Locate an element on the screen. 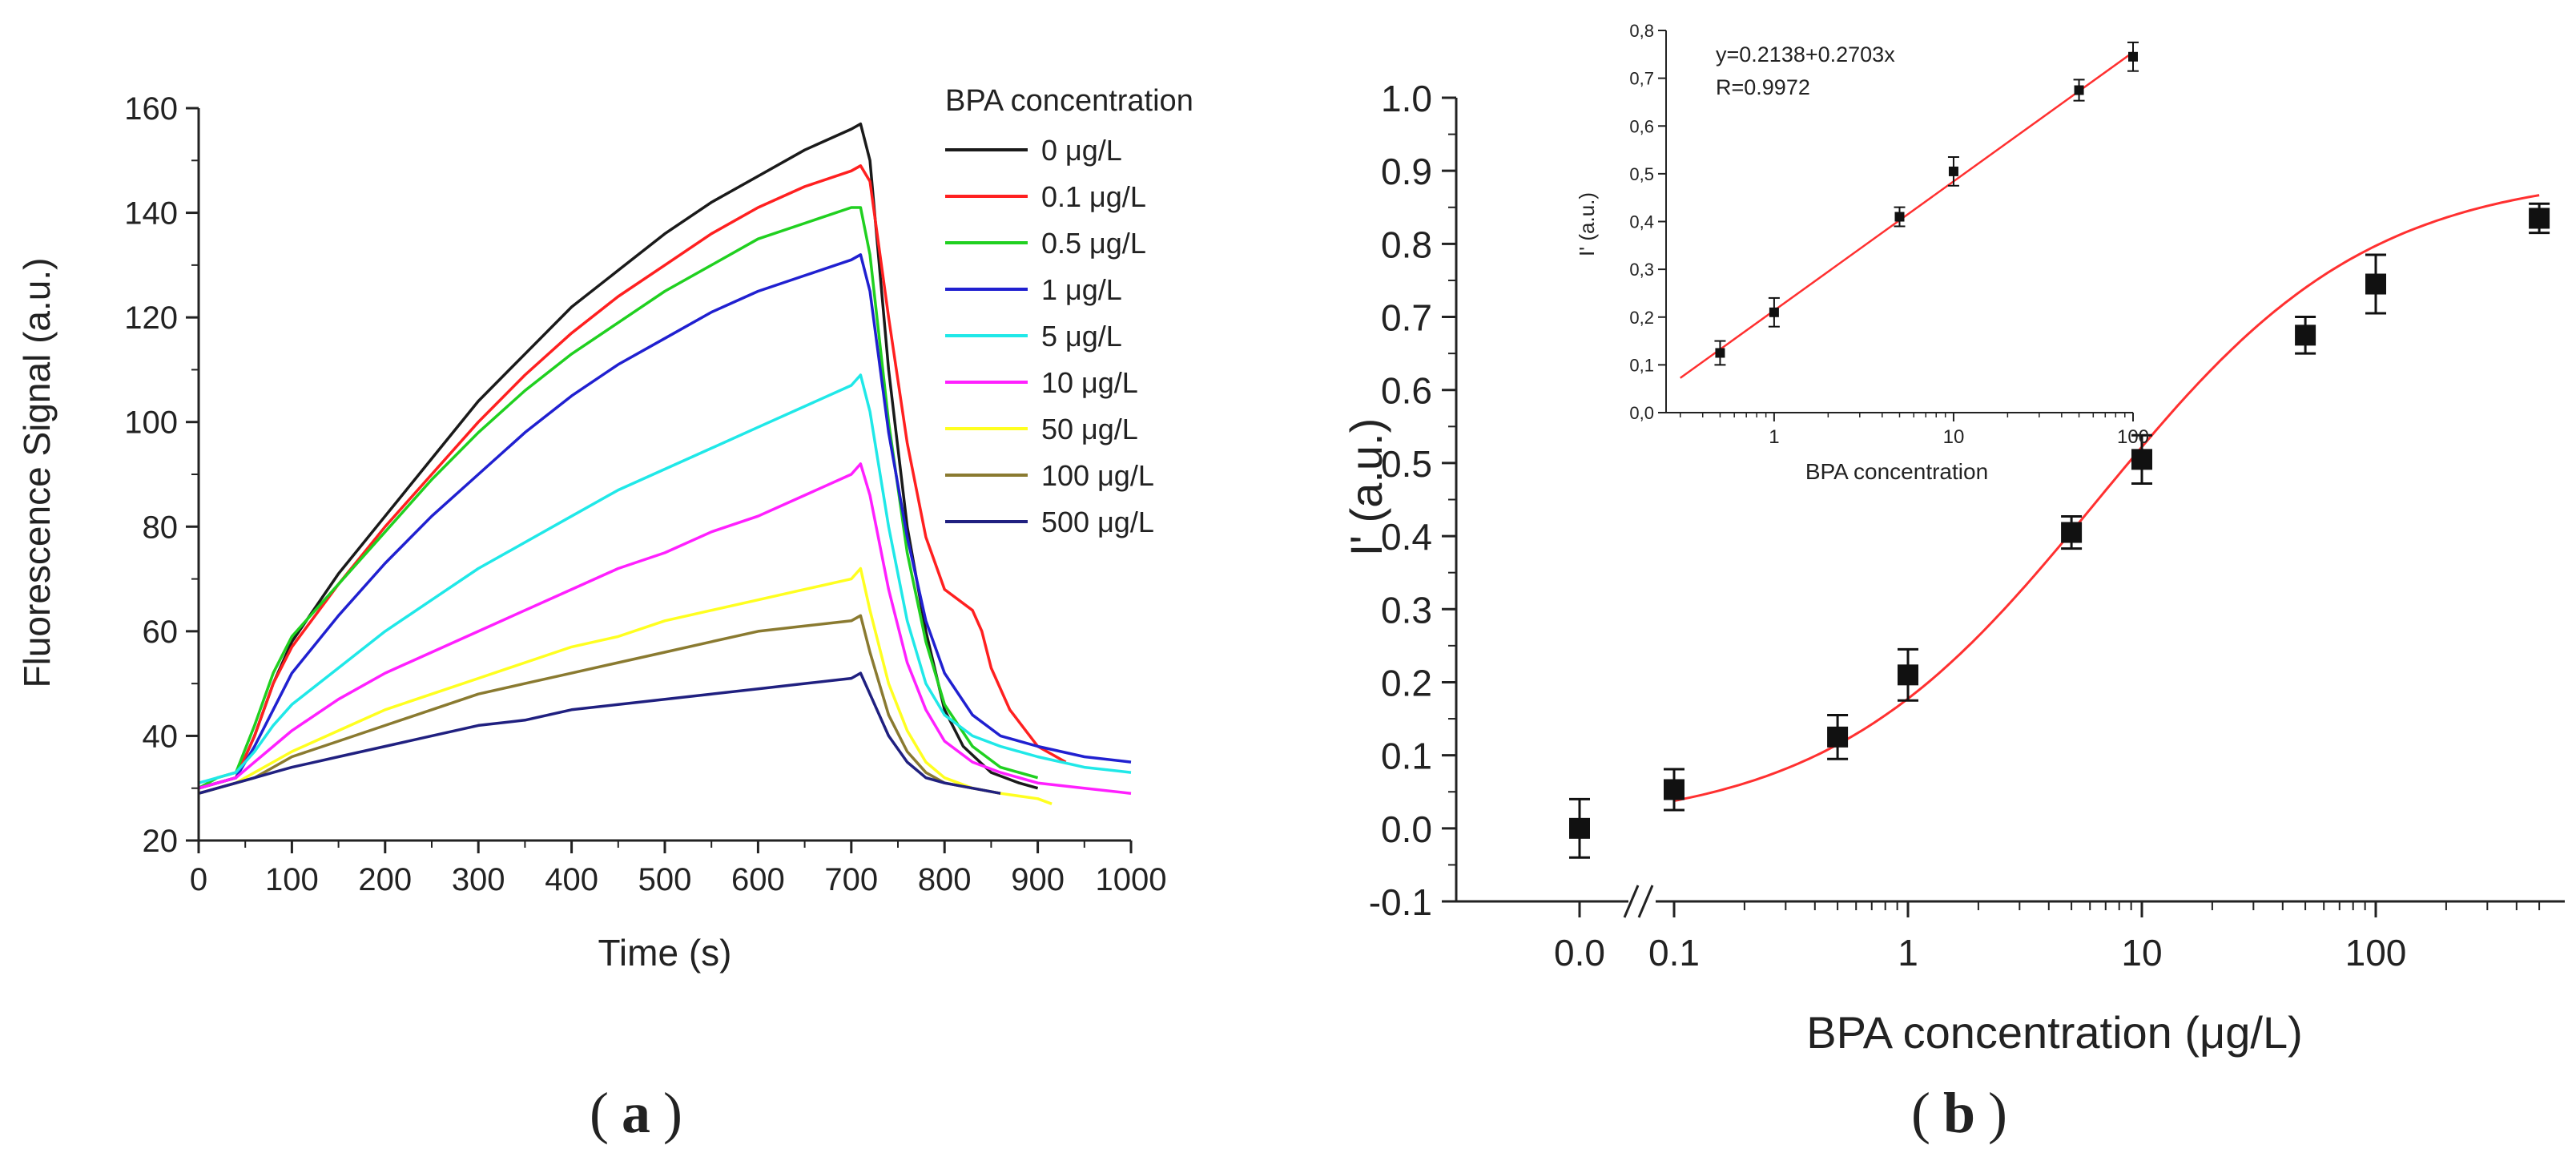  chart-a-x-tick-label: 300 is located at coordinates (478, 879).